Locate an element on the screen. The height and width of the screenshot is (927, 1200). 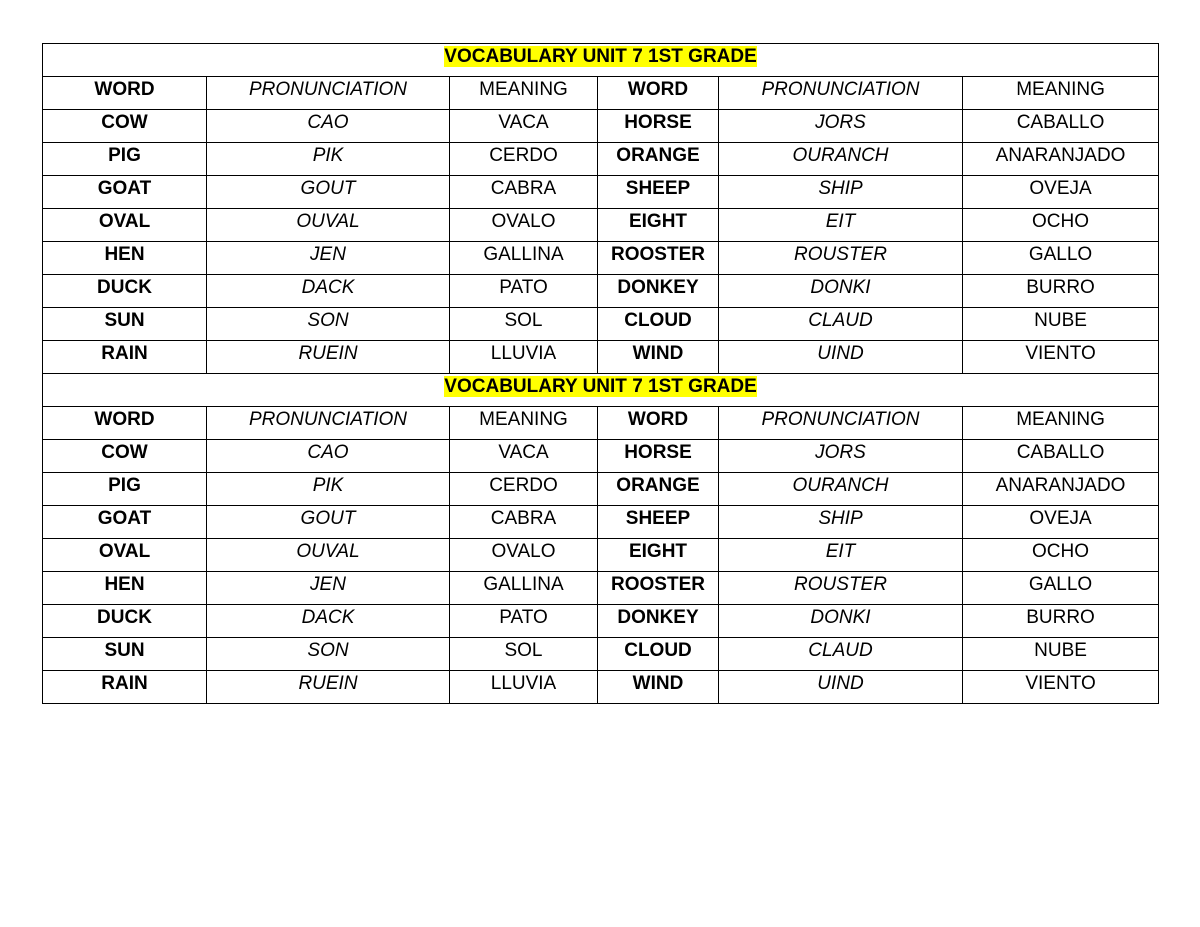
cell-meaning: LLUVIA is located at coordinates (523, 357).